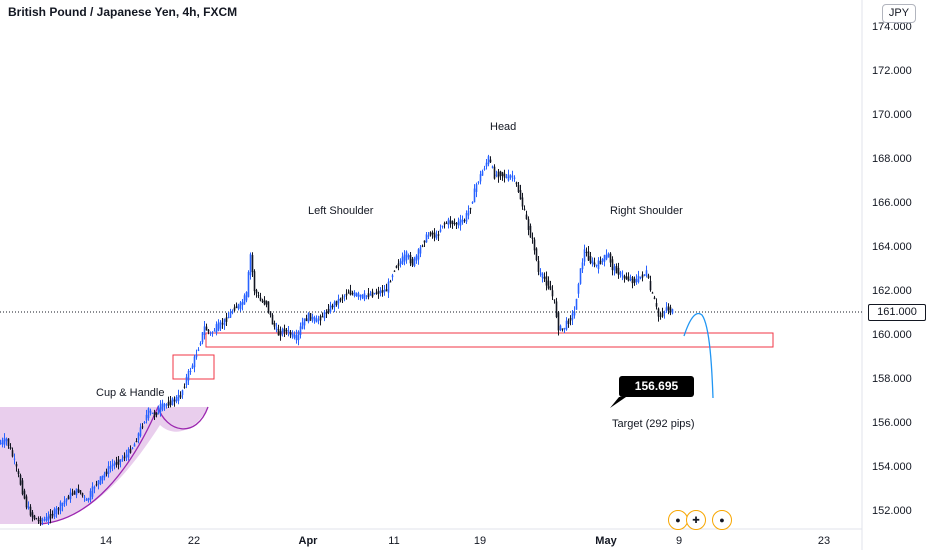  Describe the element at coordinates (698, 355) in the screenshot. I see `projection-curve` at that location.